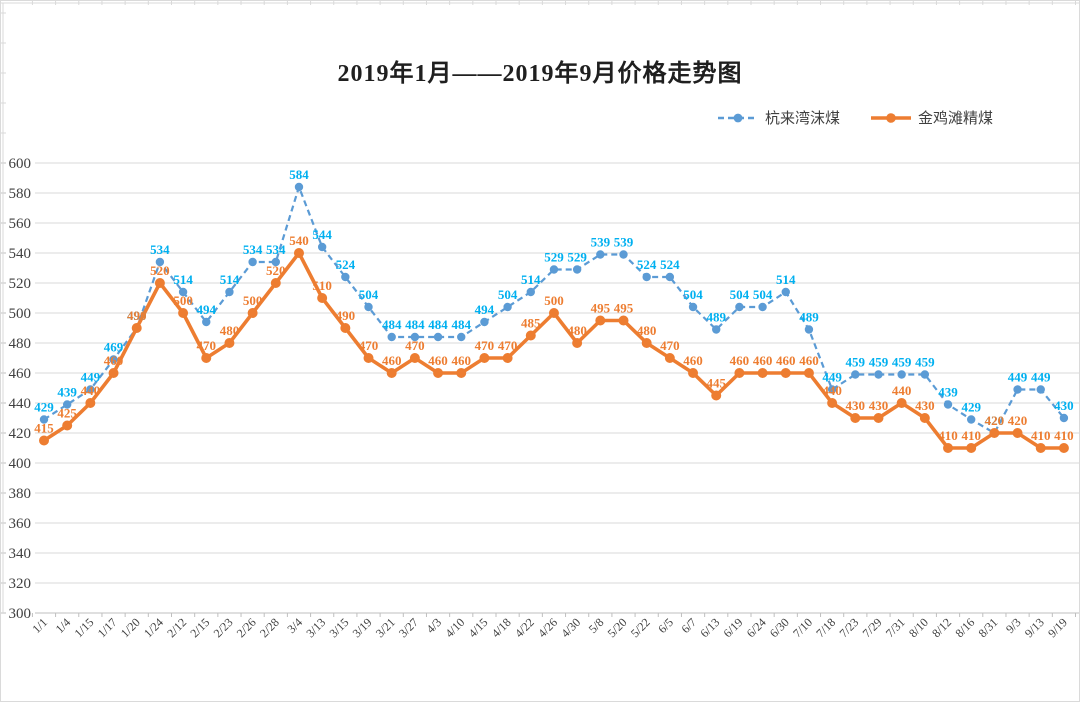  What do you see at coordinates (299, 174) in the screenshot?
I see `data-label-0: 584` at bounding box center [299, 174].